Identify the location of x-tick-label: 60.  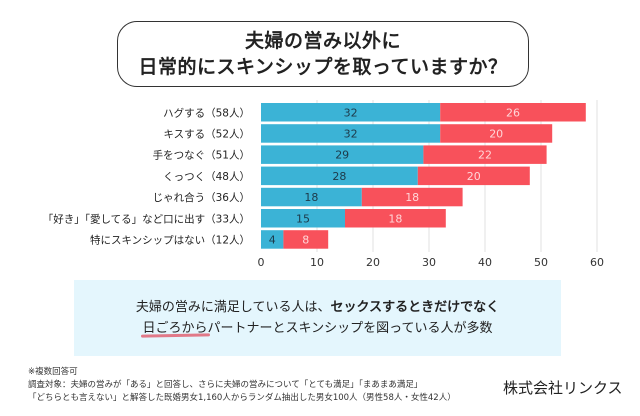
(597, 262).